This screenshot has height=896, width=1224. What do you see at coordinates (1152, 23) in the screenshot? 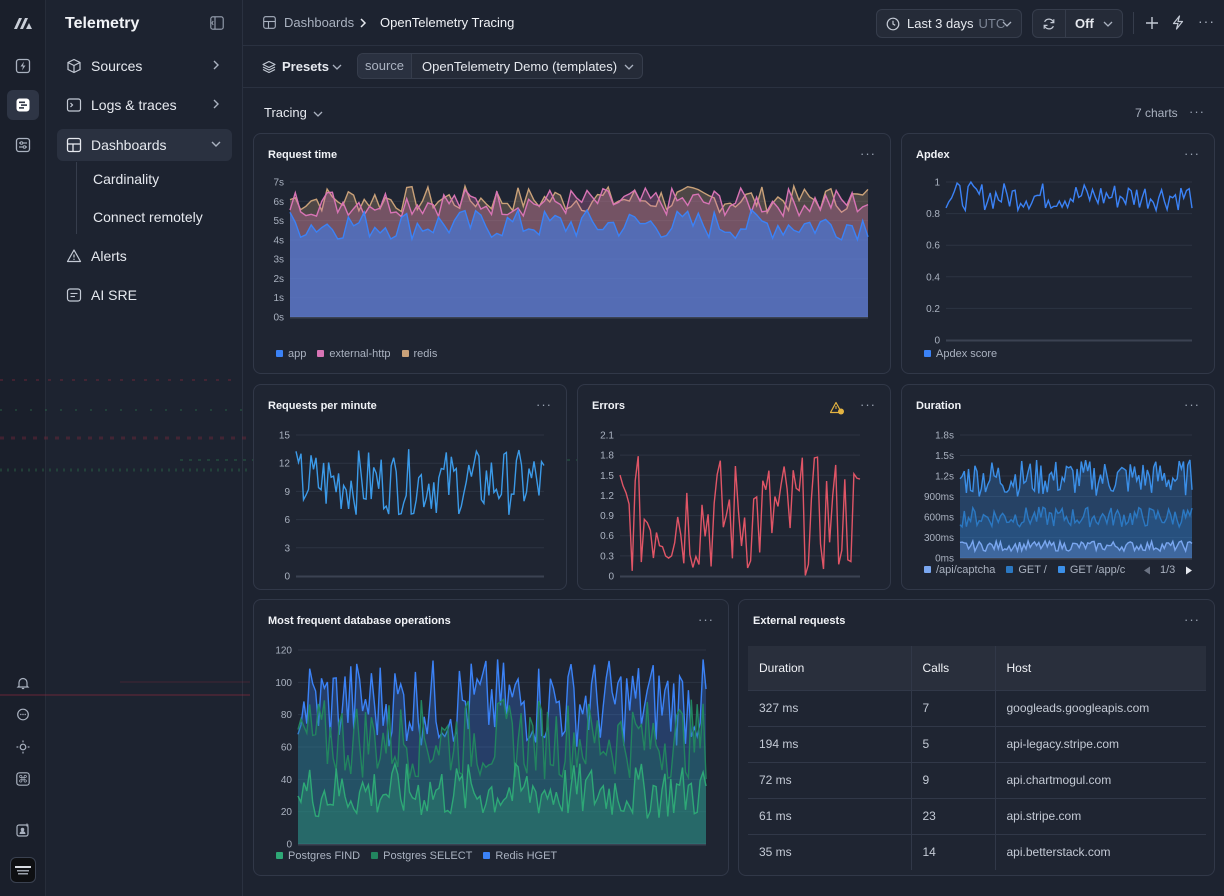
I see `add-icon` at bounding box center [1152, 23].